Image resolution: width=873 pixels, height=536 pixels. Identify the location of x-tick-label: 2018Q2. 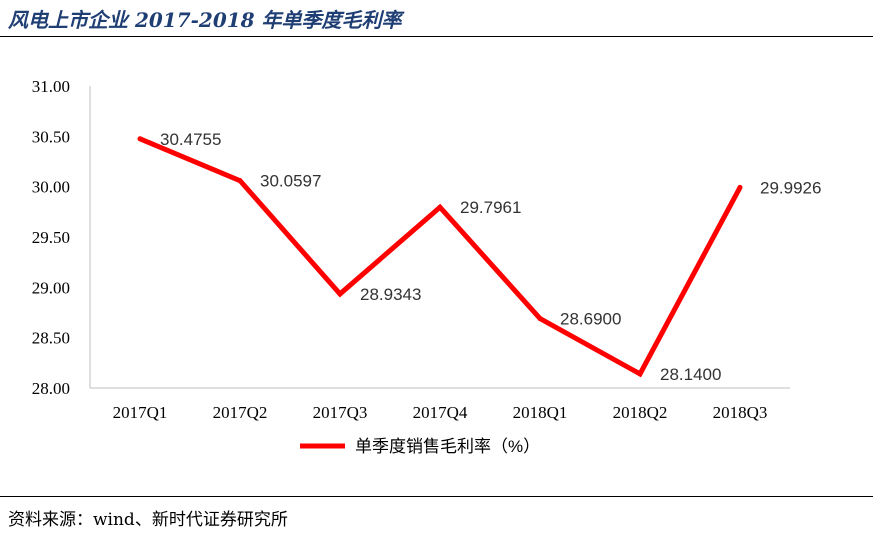
(640, 412).